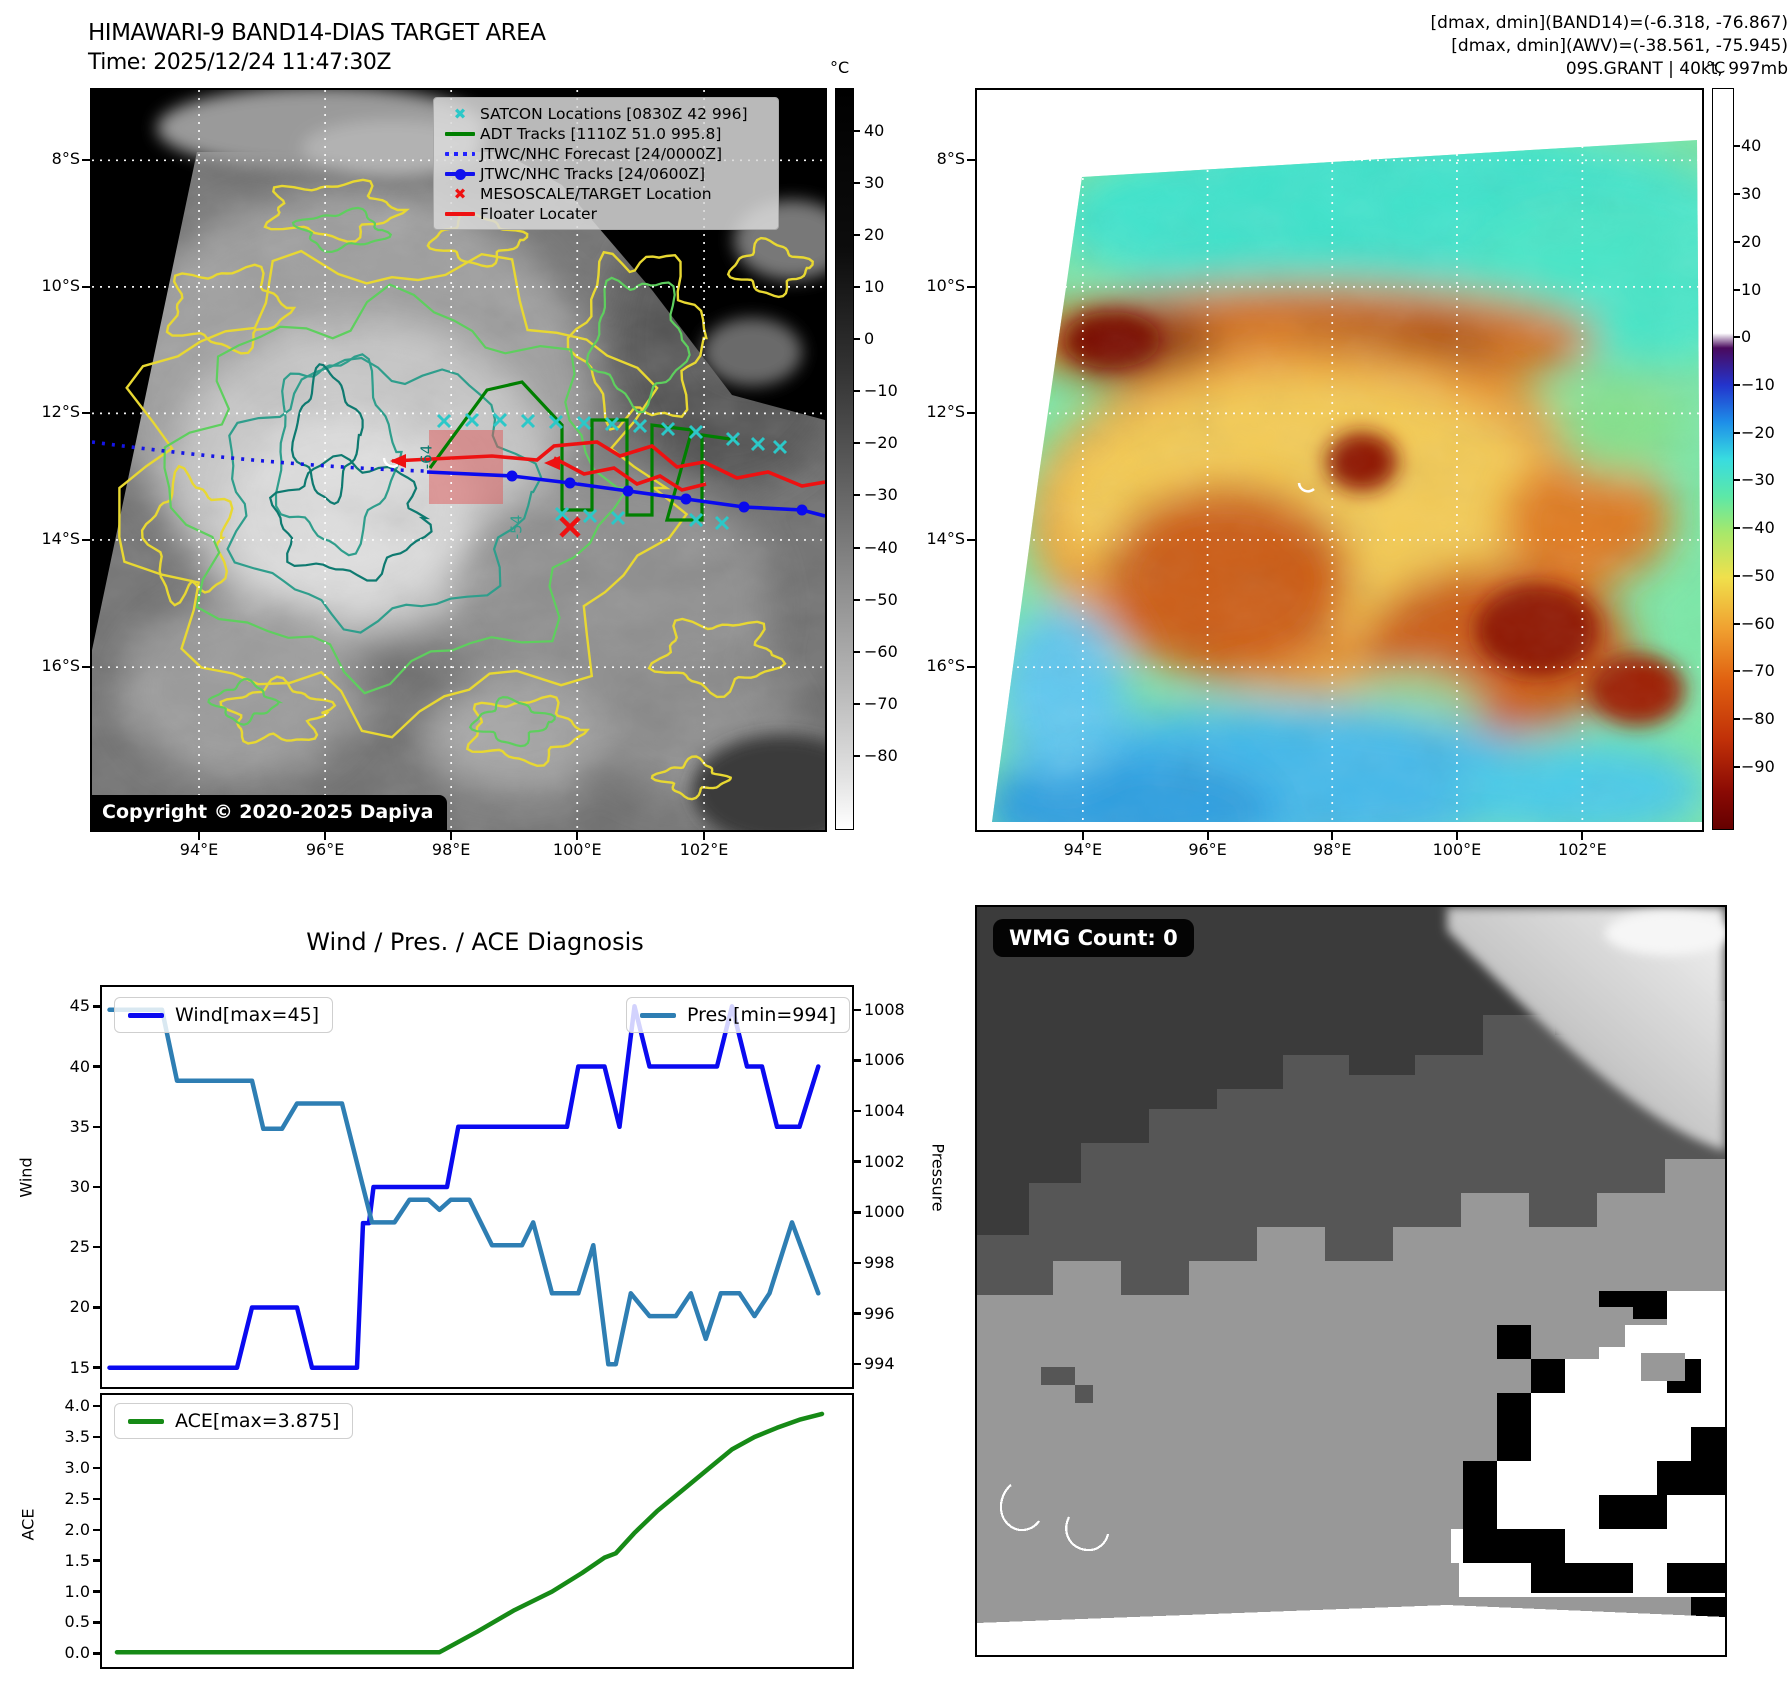 Image resolution: width=1792 pixels, height=1690 pixels. Describe the element at coordinates (884, 1060) in the screenshot. I see `y2-tick-label: 1006` at that location.